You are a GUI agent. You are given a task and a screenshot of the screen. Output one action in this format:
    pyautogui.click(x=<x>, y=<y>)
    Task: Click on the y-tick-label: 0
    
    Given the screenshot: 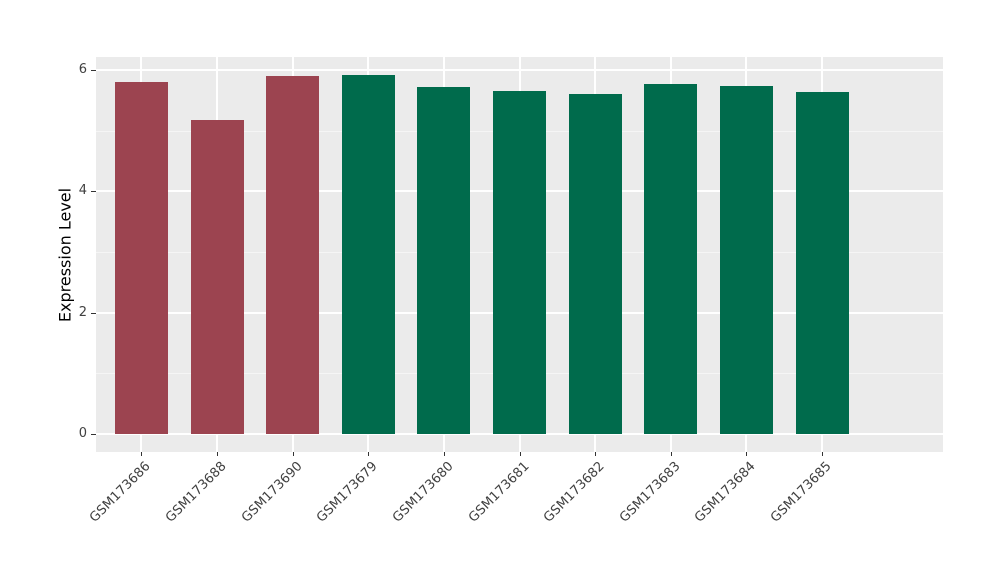 What is the action you would take?
    pyautogui.click(x=82, y=433)
    